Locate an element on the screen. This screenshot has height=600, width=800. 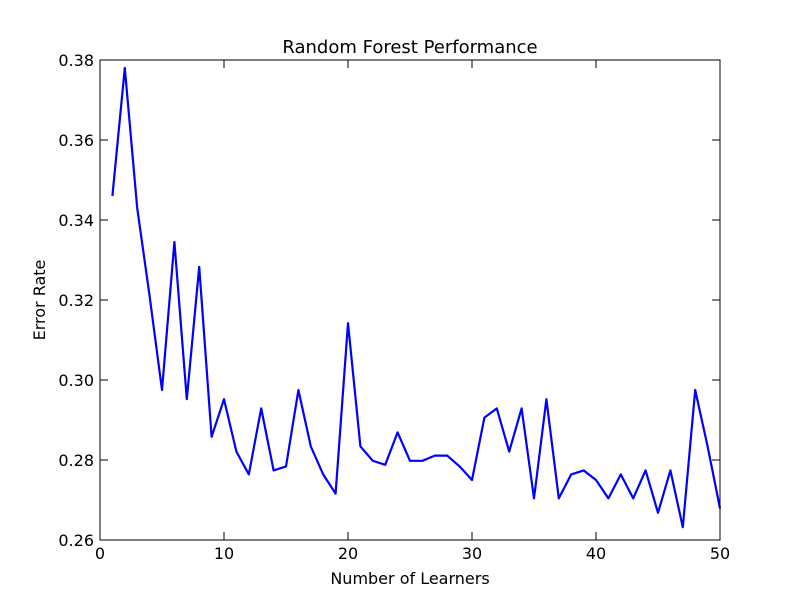
y-tick-label: 0.34 is located at coordinates (76, 220).